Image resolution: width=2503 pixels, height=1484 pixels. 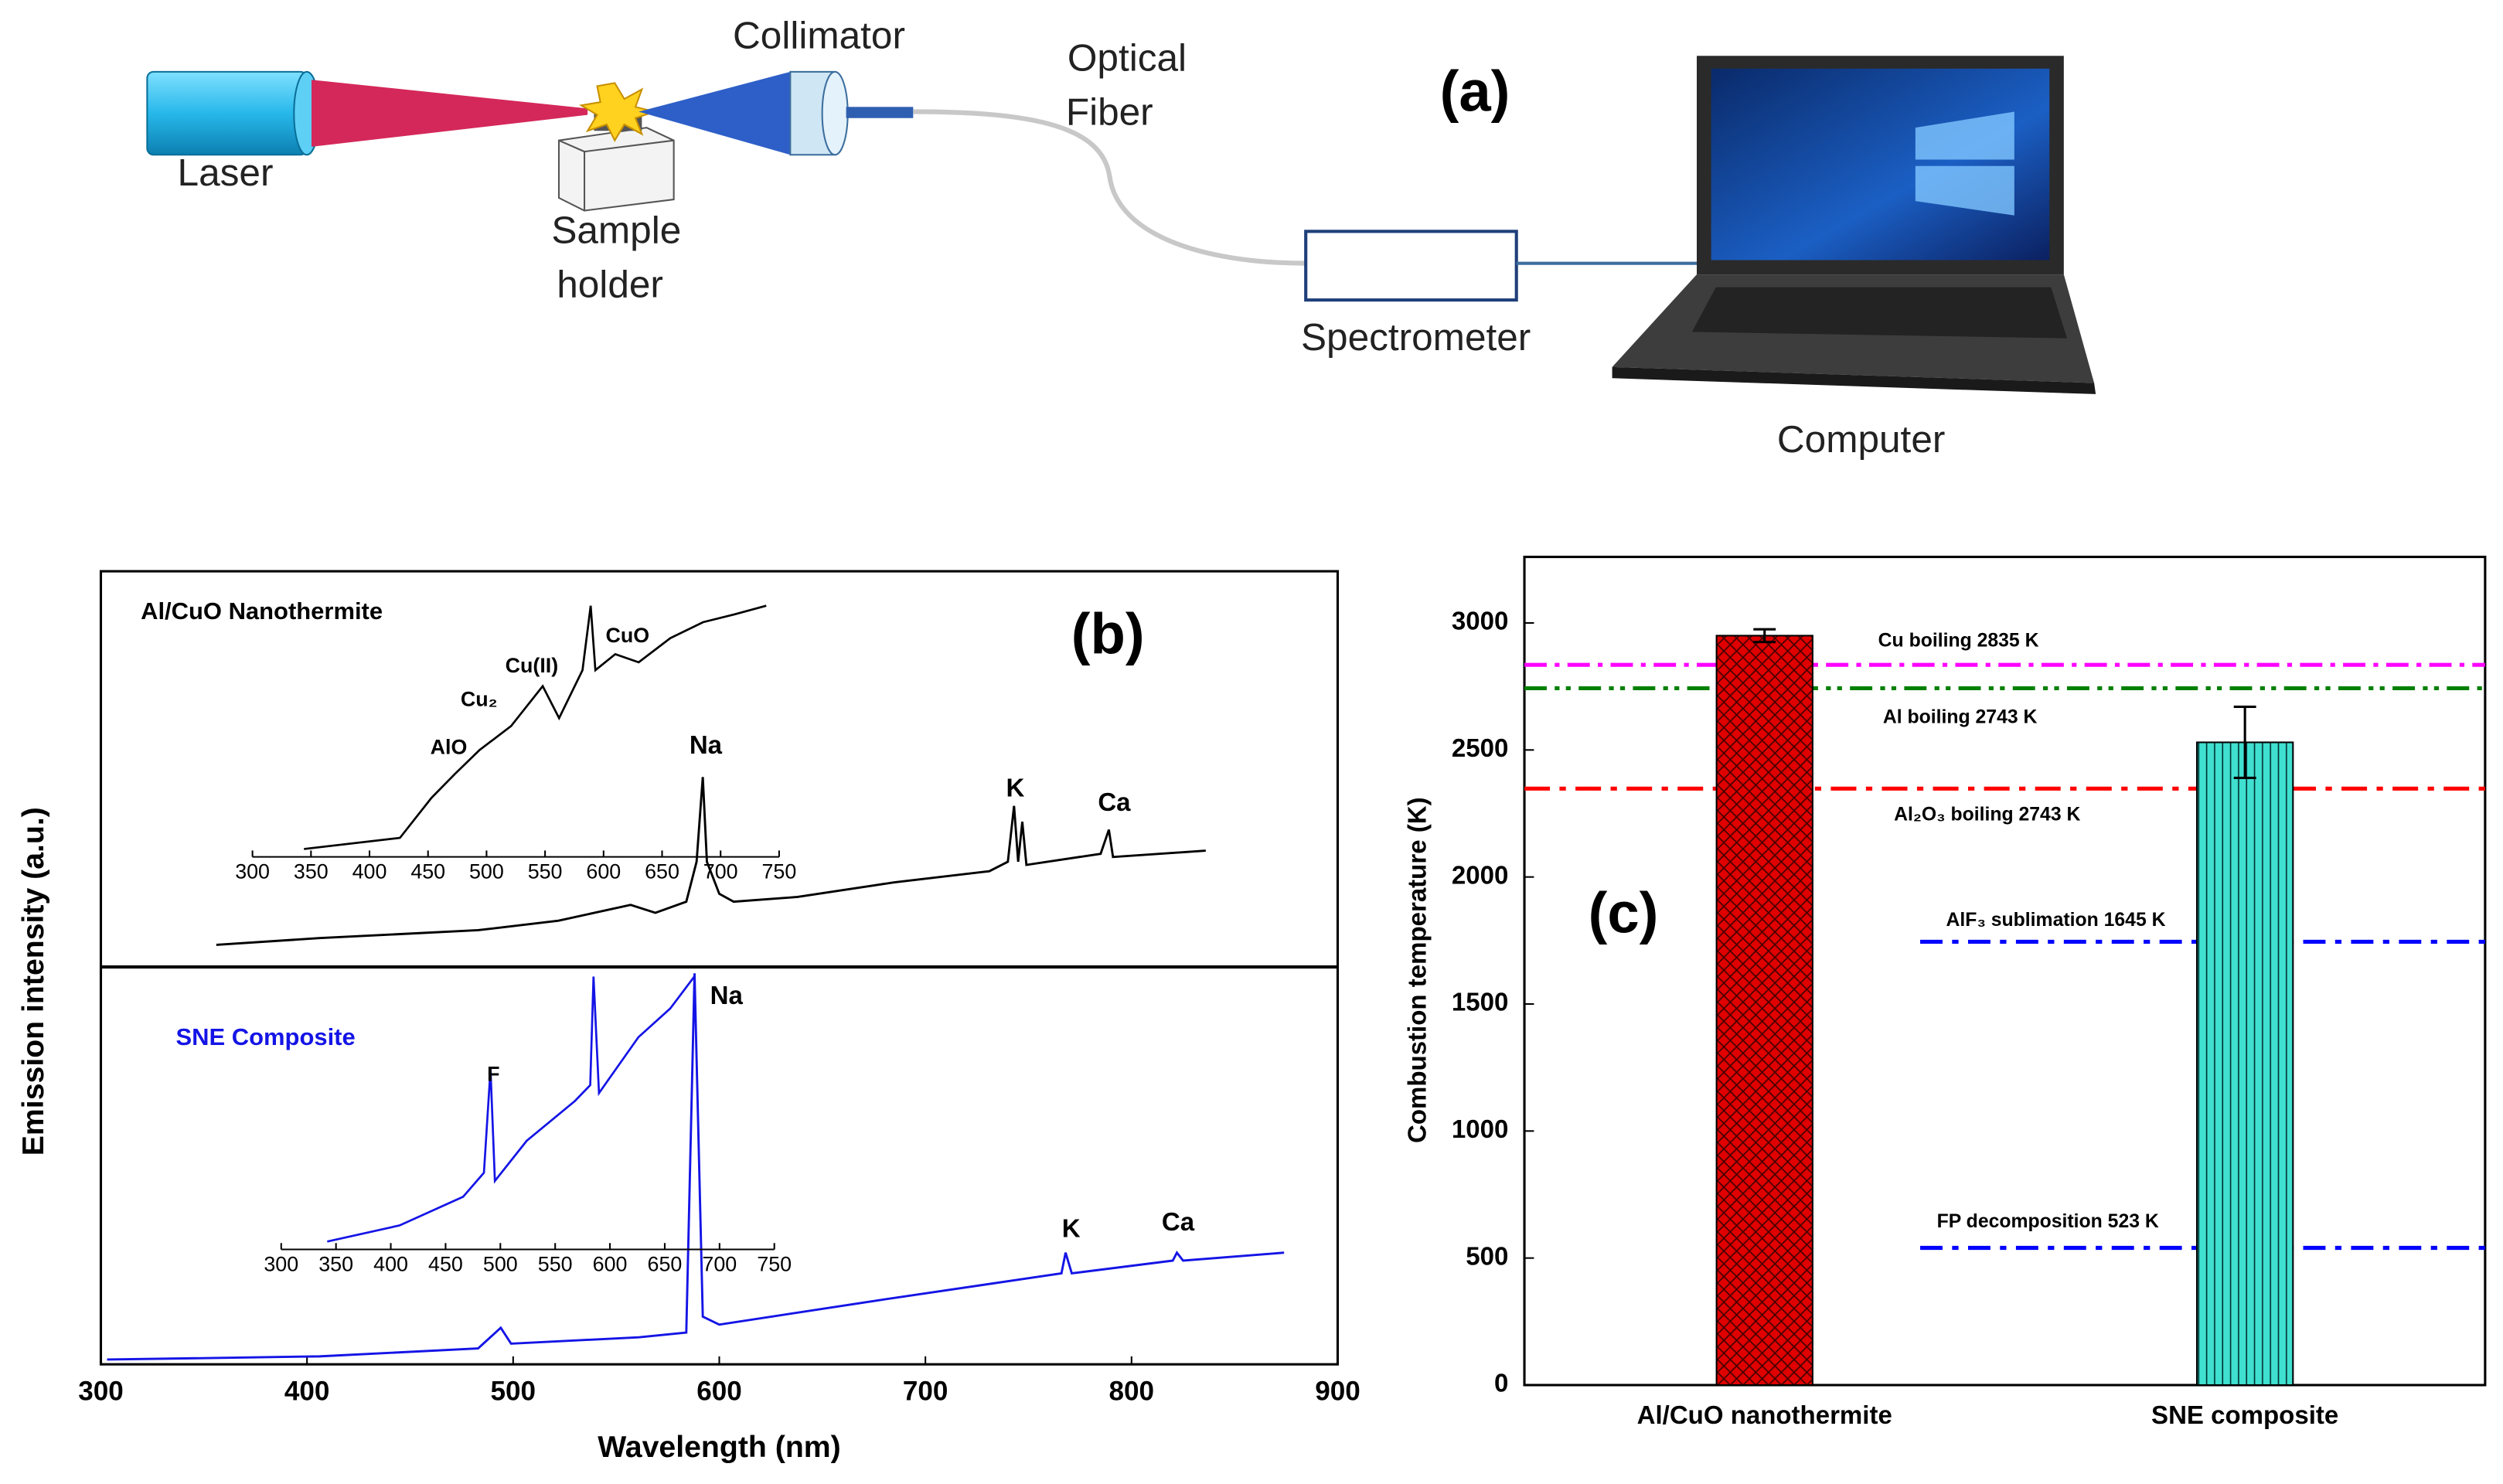 What do you see at coordinates (1764, 1415) in the screenshot?
I see `x-tick-label: Al/CuO nanothermite` at bounding box center [1764, 1415].